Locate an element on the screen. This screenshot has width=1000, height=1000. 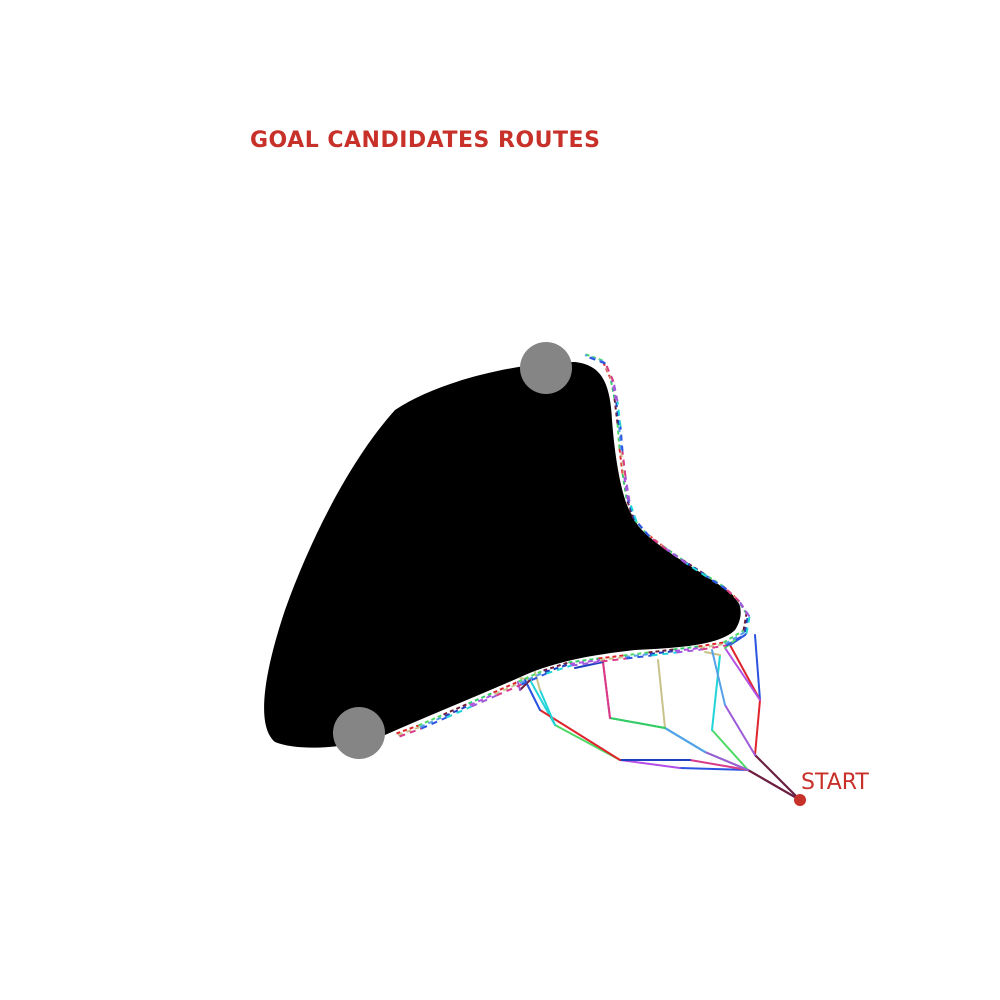
start-label: START is located at coordinates (835, 782).